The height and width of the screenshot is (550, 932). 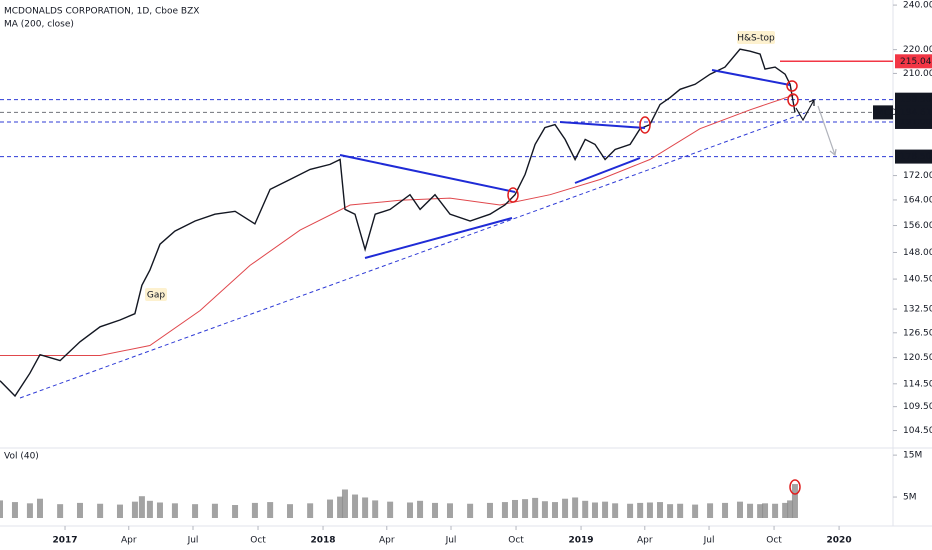 I want to click on y-tick-label: 126.50, so click(x=917, y=333).